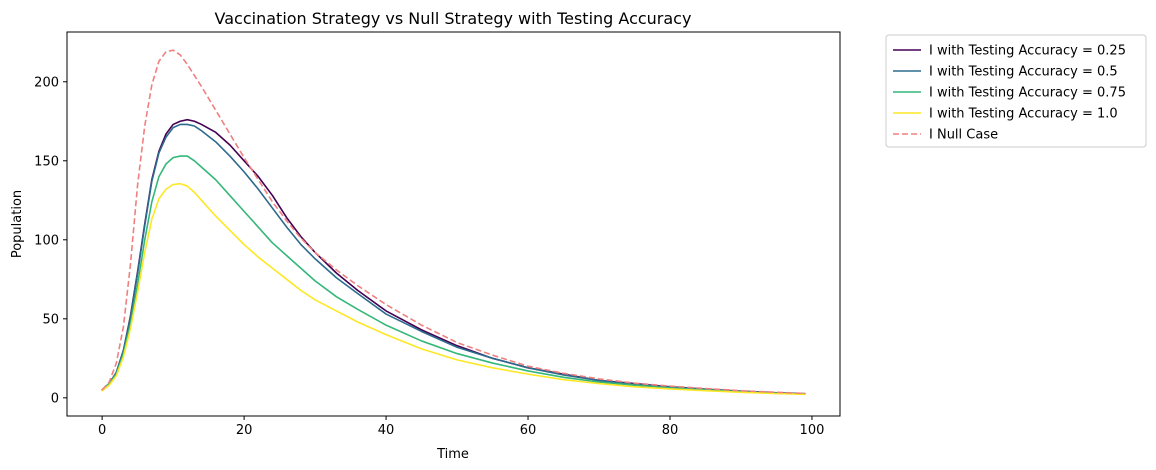 This screenshot has height=470, width=1156. Describe the element at coordinates (461, 427) in the screenshot. I see `x-axis: 0 20 40 60 80 100` at that location.